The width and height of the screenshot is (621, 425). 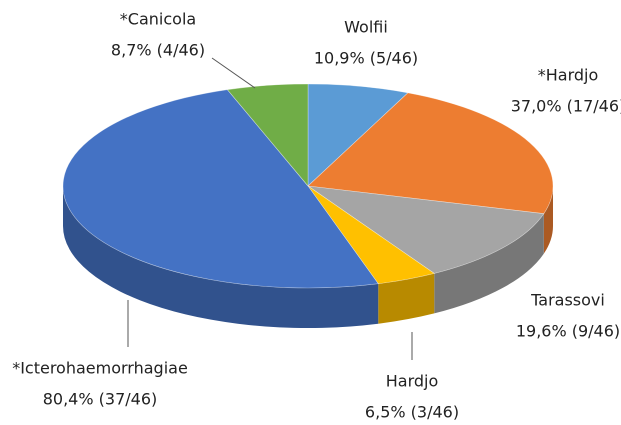 What do you see at coordinates (366, 27) in the screenshot?
I see `slice-label: Wolfii` at bounding box center [366, 27].